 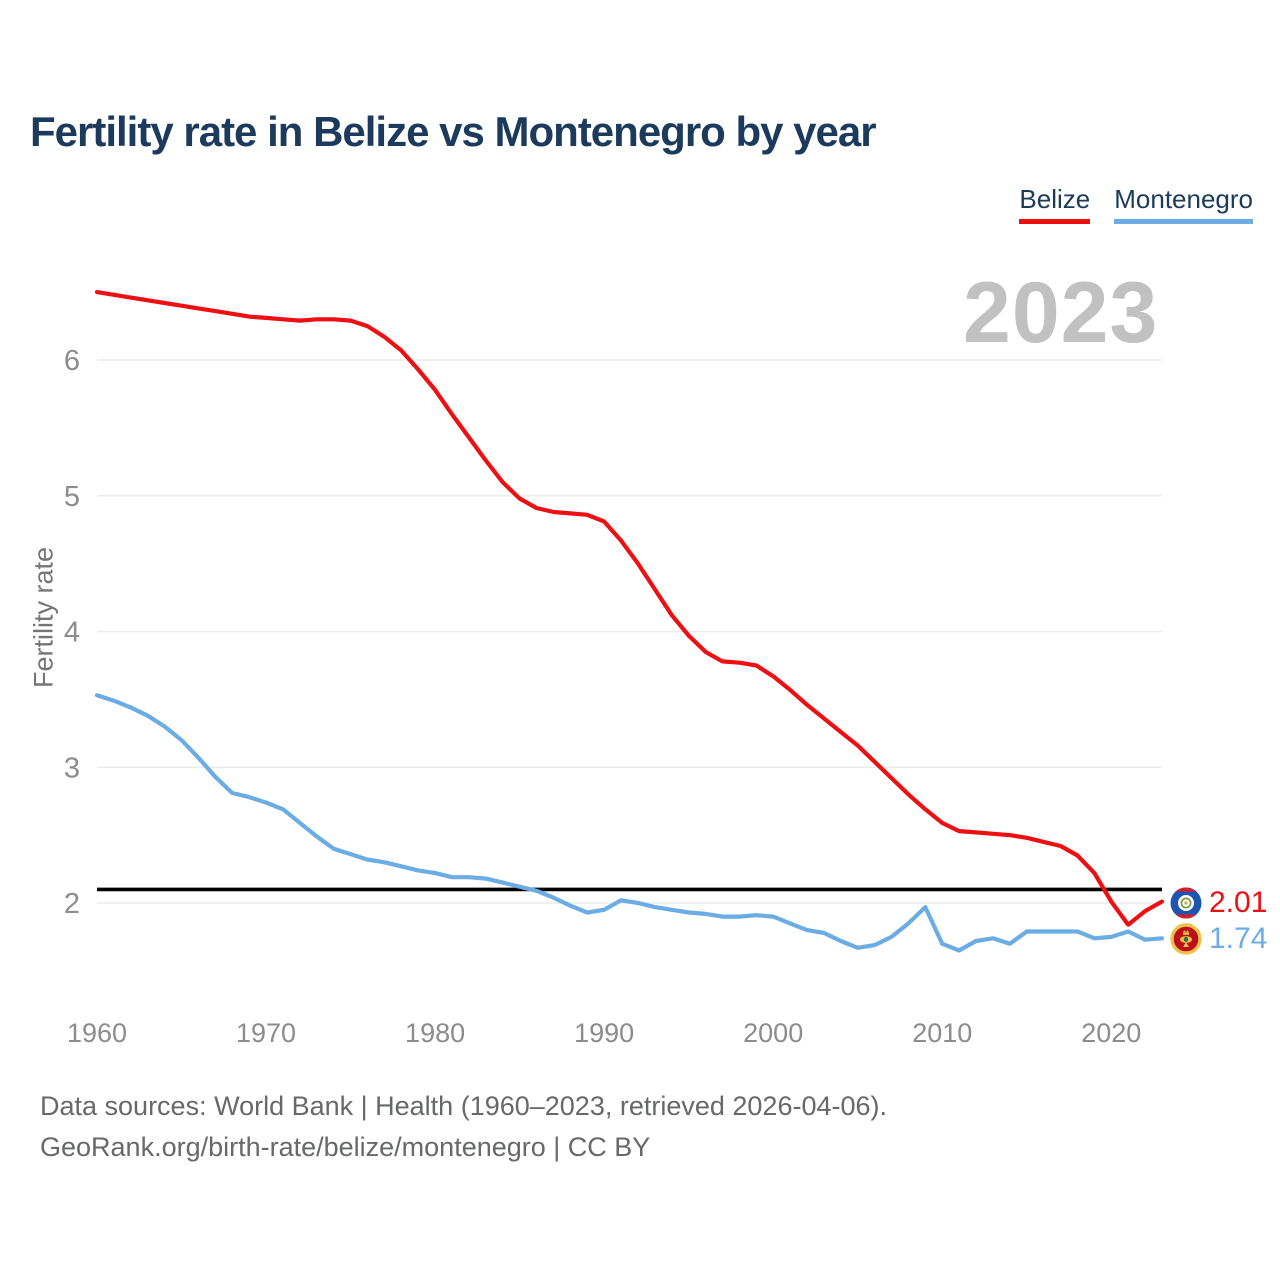 What do you see at coordinates (72, 768) in the screenshot?
I see `y-tick-label-3: 3` at bounding box center [72, 768].